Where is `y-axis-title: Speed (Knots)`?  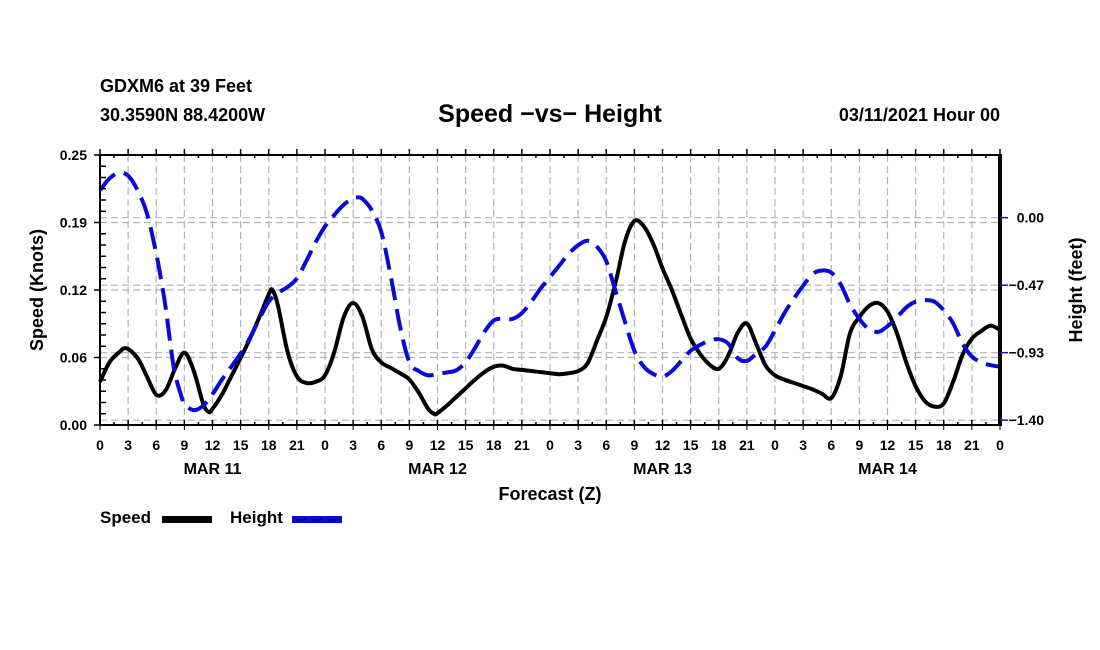 y-axis-title: Speed (Knots) is located at coordinates (37, 290).